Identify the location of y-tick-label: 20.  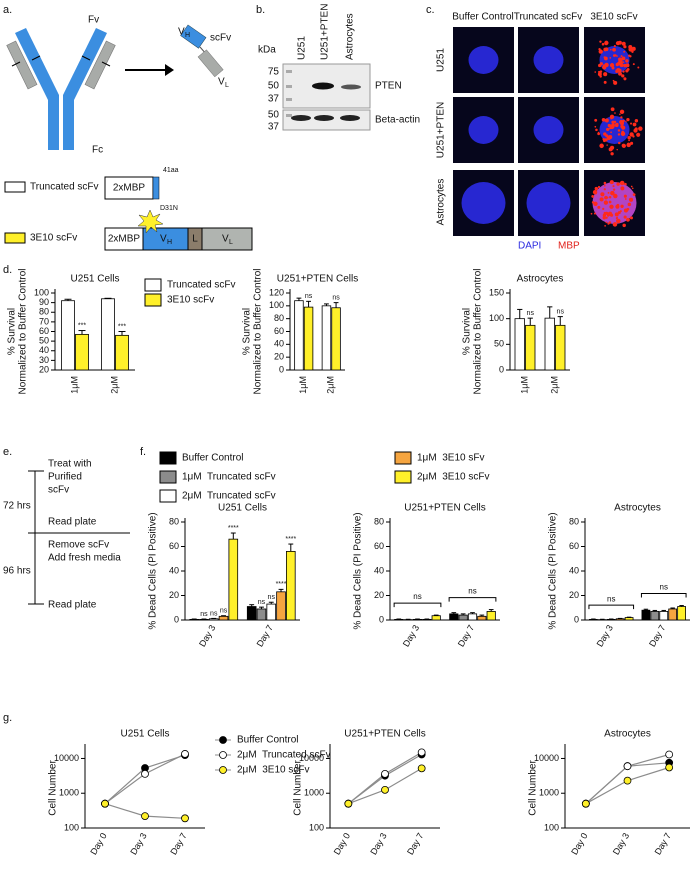
(279, 357).